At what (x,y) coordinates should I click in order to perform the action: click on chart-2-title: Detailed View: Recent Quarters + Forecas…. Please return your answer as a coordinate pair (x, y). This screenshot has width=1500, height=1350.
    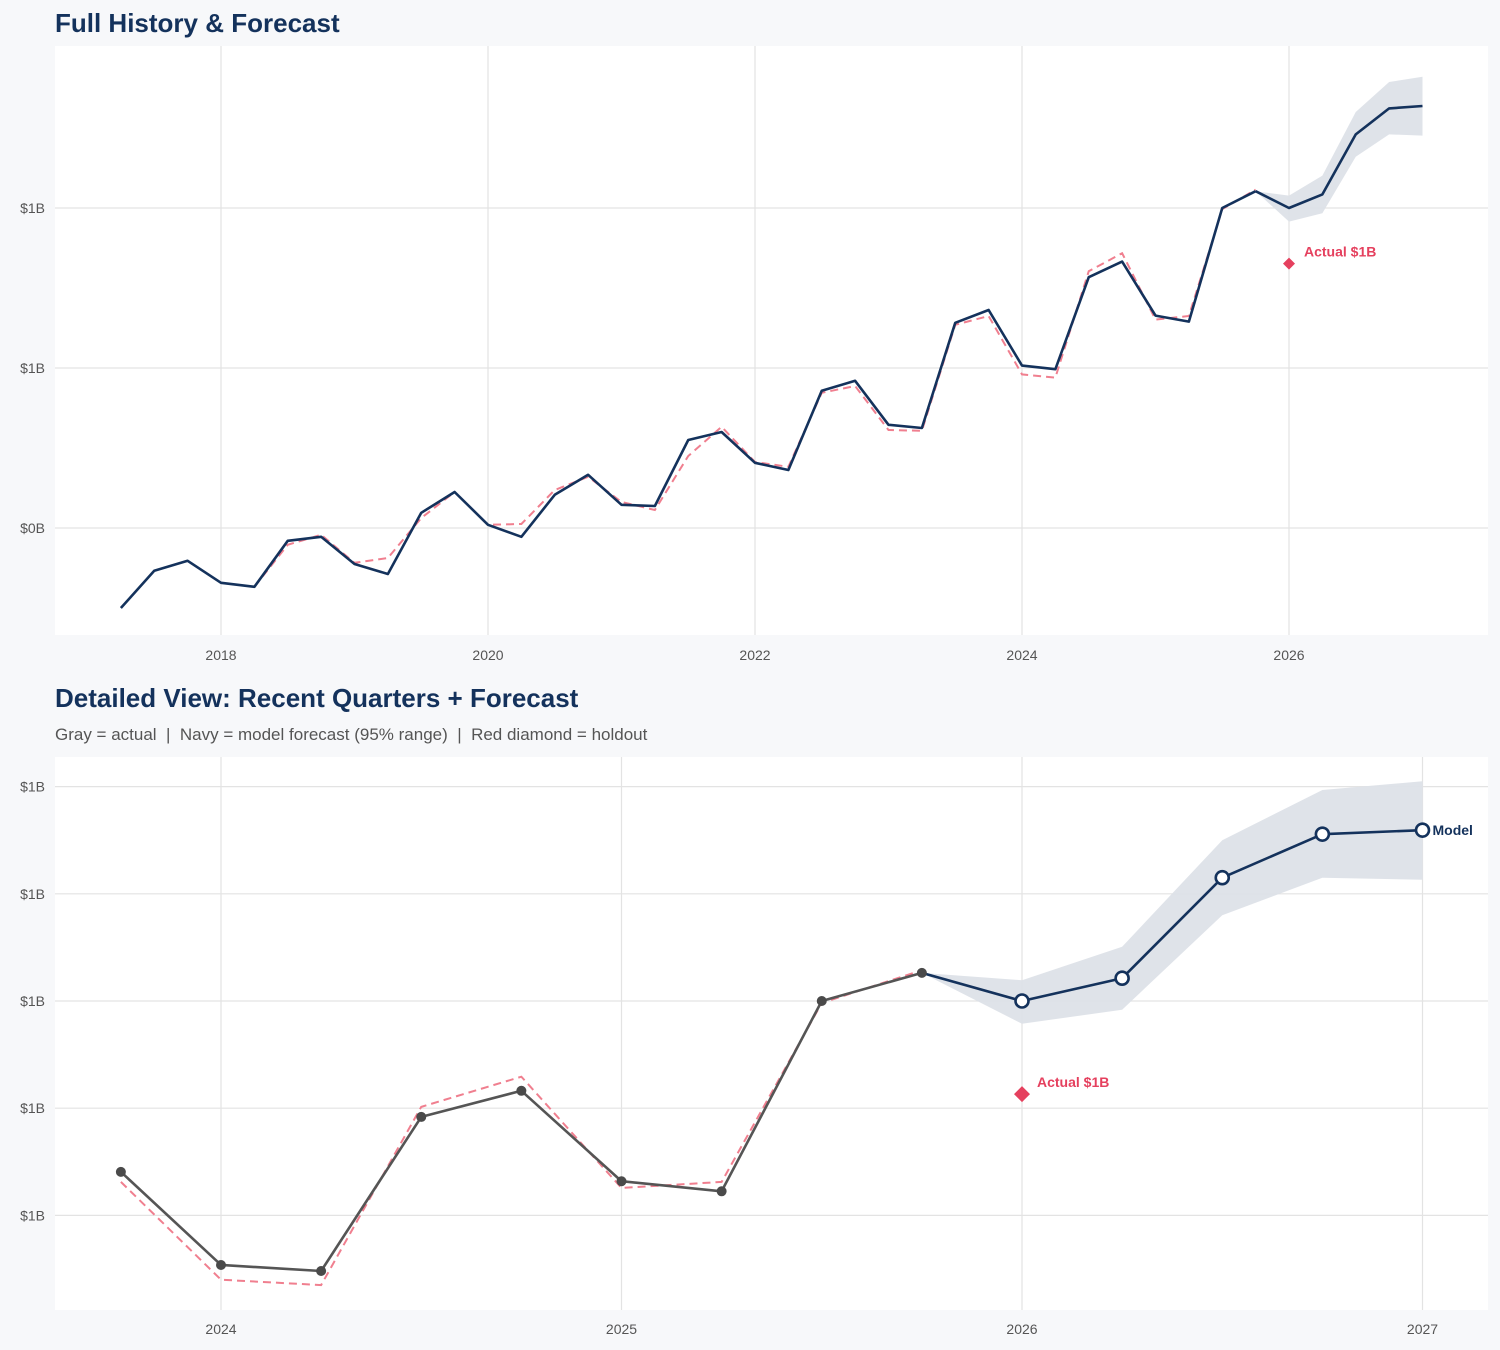
    Looking at the image, I should click on (317, 698).